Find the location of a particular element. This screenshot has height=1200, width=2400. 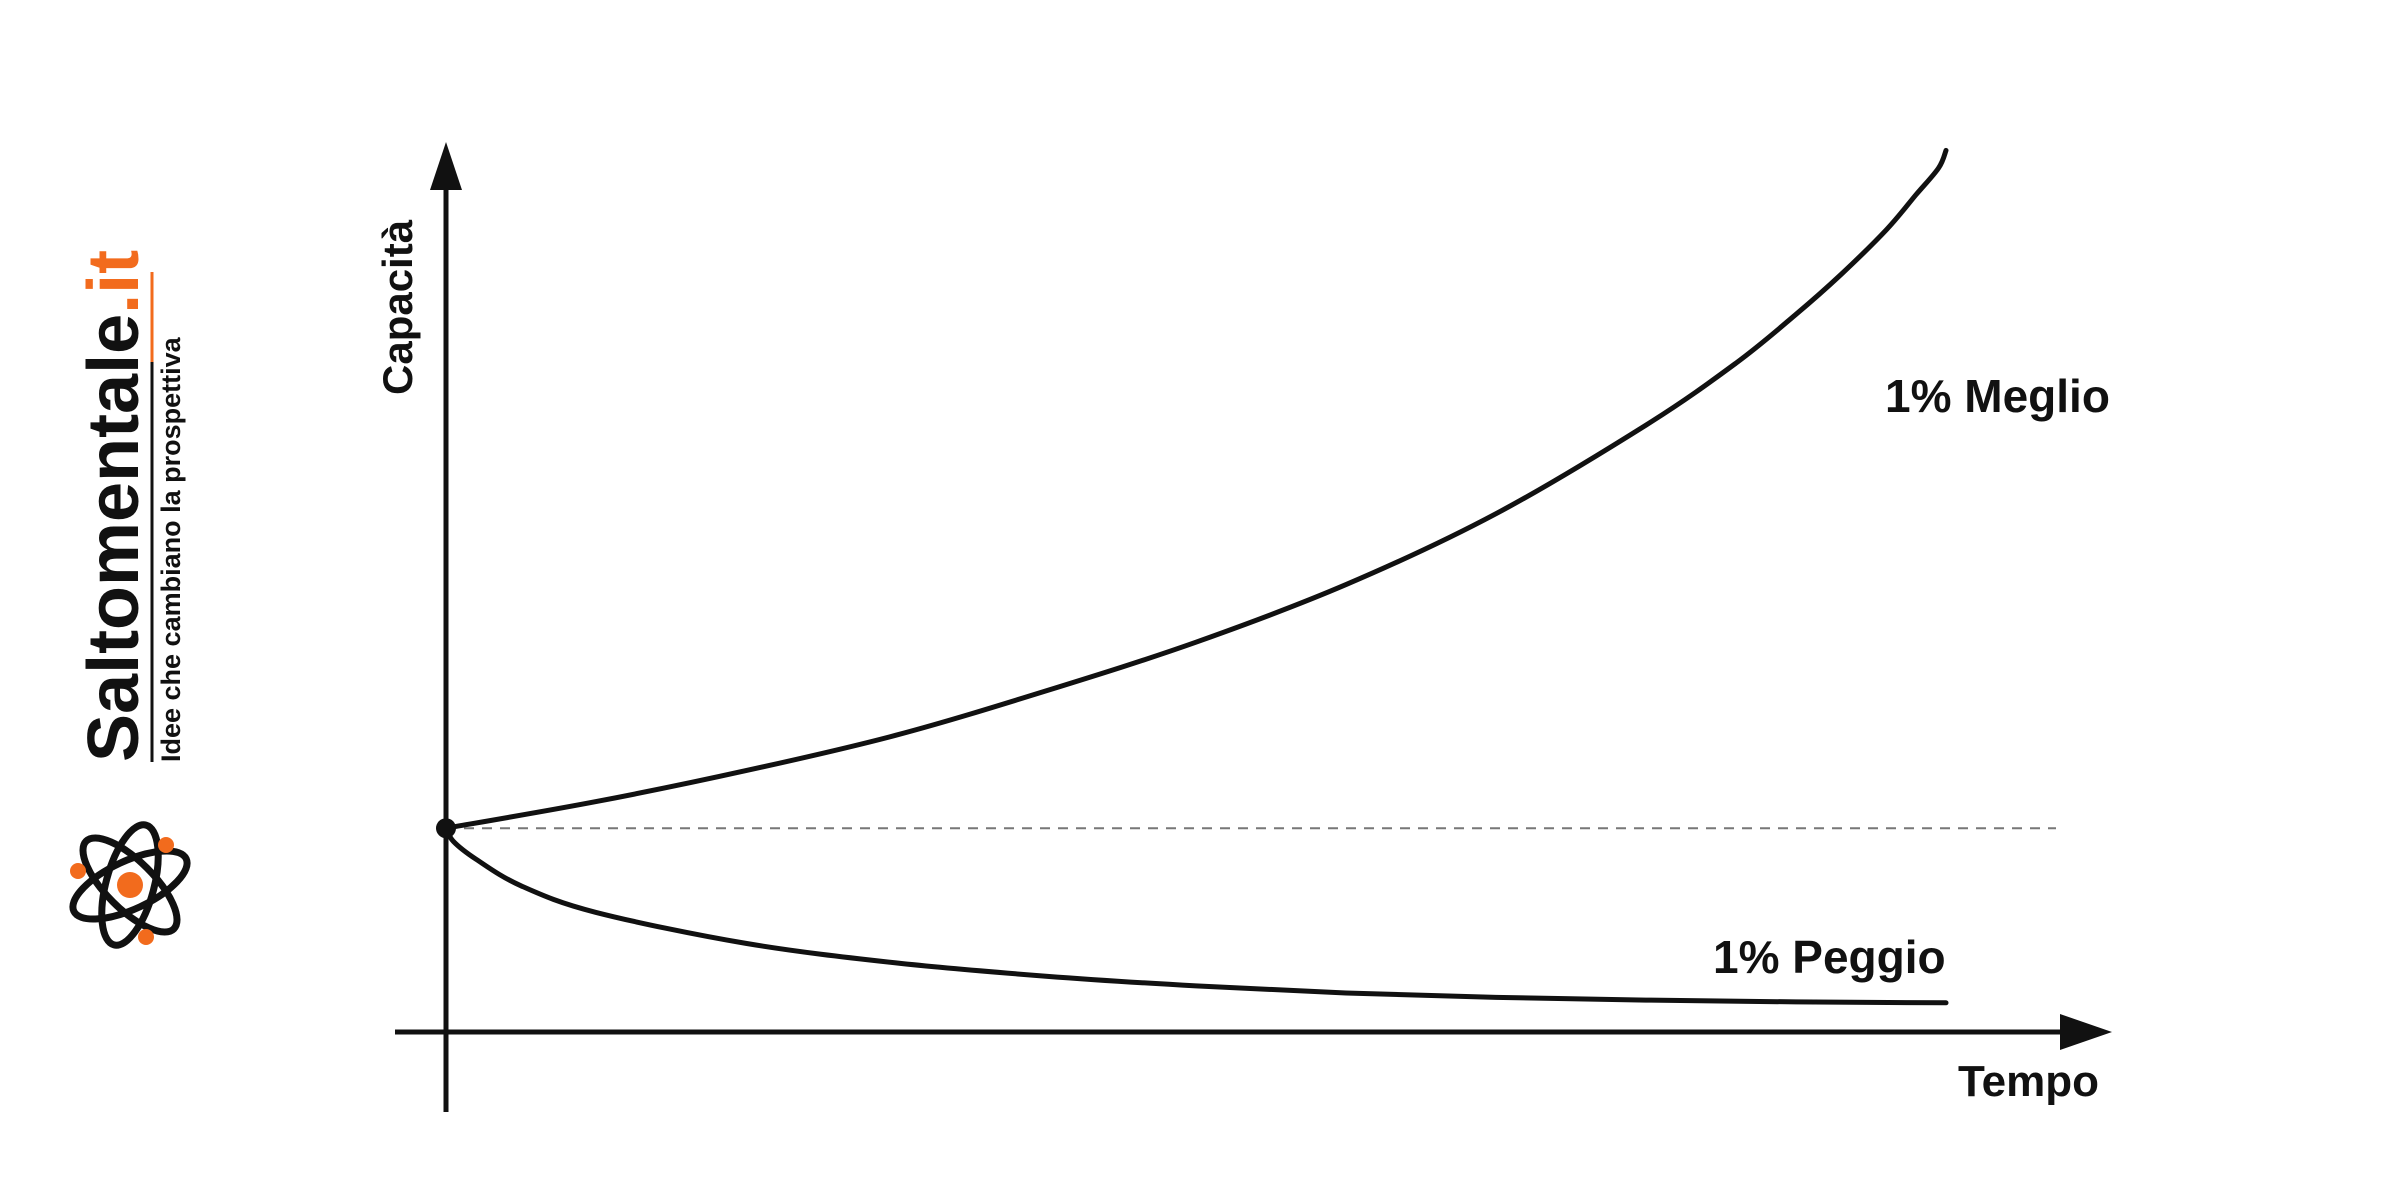

x-axis-label: Tempo is located at coordinates (2028, 1081).